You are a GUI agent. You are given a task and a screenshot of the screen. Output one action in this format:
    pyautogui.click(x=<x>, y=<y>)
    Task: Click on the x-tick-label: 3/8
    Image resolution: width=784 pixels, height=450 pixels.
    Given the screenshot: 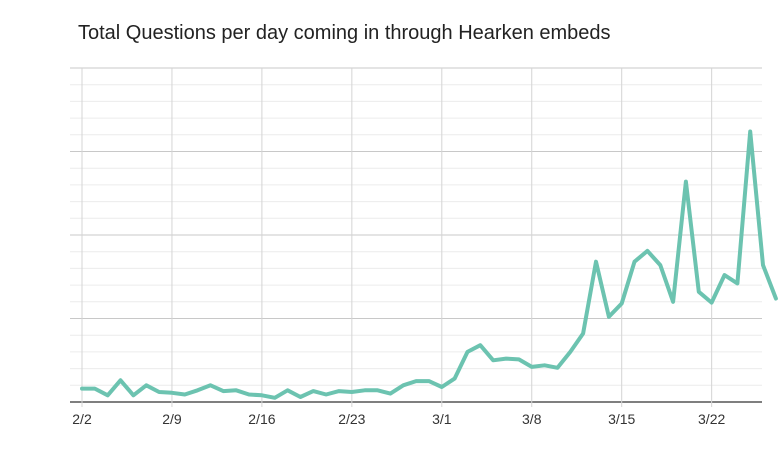 What is the action you would take?
    pyautogui.click(x=532, y=419)
    